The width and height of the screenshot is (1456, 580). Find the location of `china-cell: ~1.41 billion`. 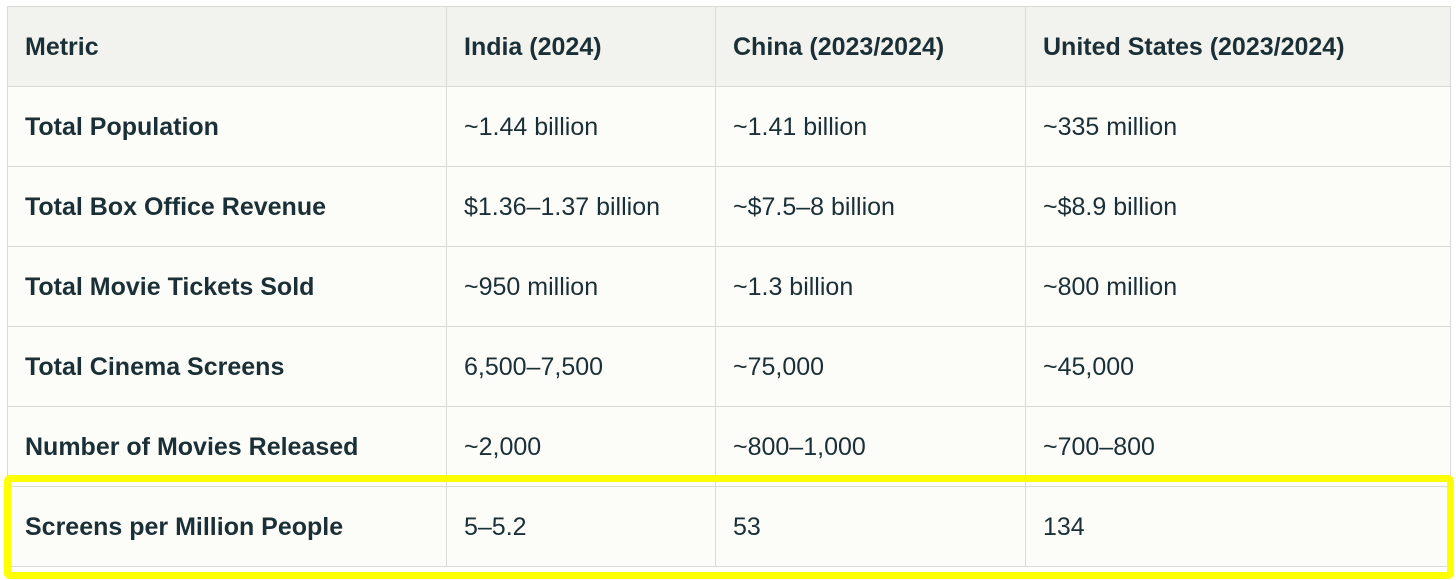

china-cell: ~1.41 billion is located at coordinates (870, 126).